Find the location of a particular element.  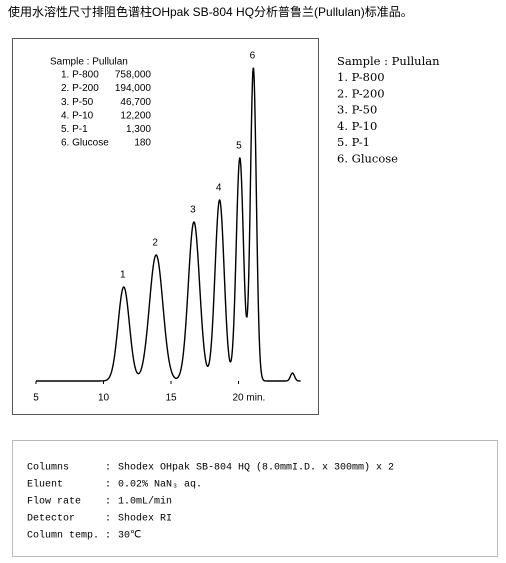

inset-mw: 758,000 is located at coordinates (133, 75).